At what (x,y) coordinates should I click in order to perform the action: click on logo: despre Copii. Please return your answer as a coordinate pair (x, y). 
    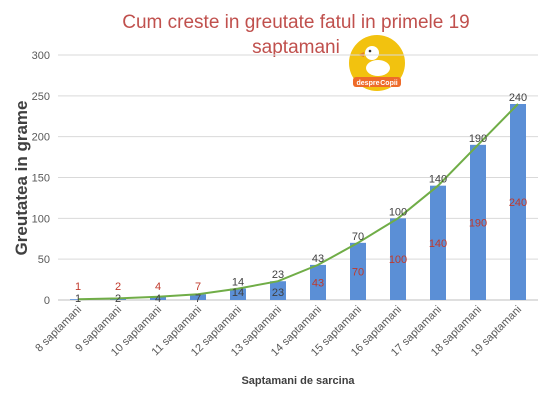
    Looking at the image, I should click on (377, 63).